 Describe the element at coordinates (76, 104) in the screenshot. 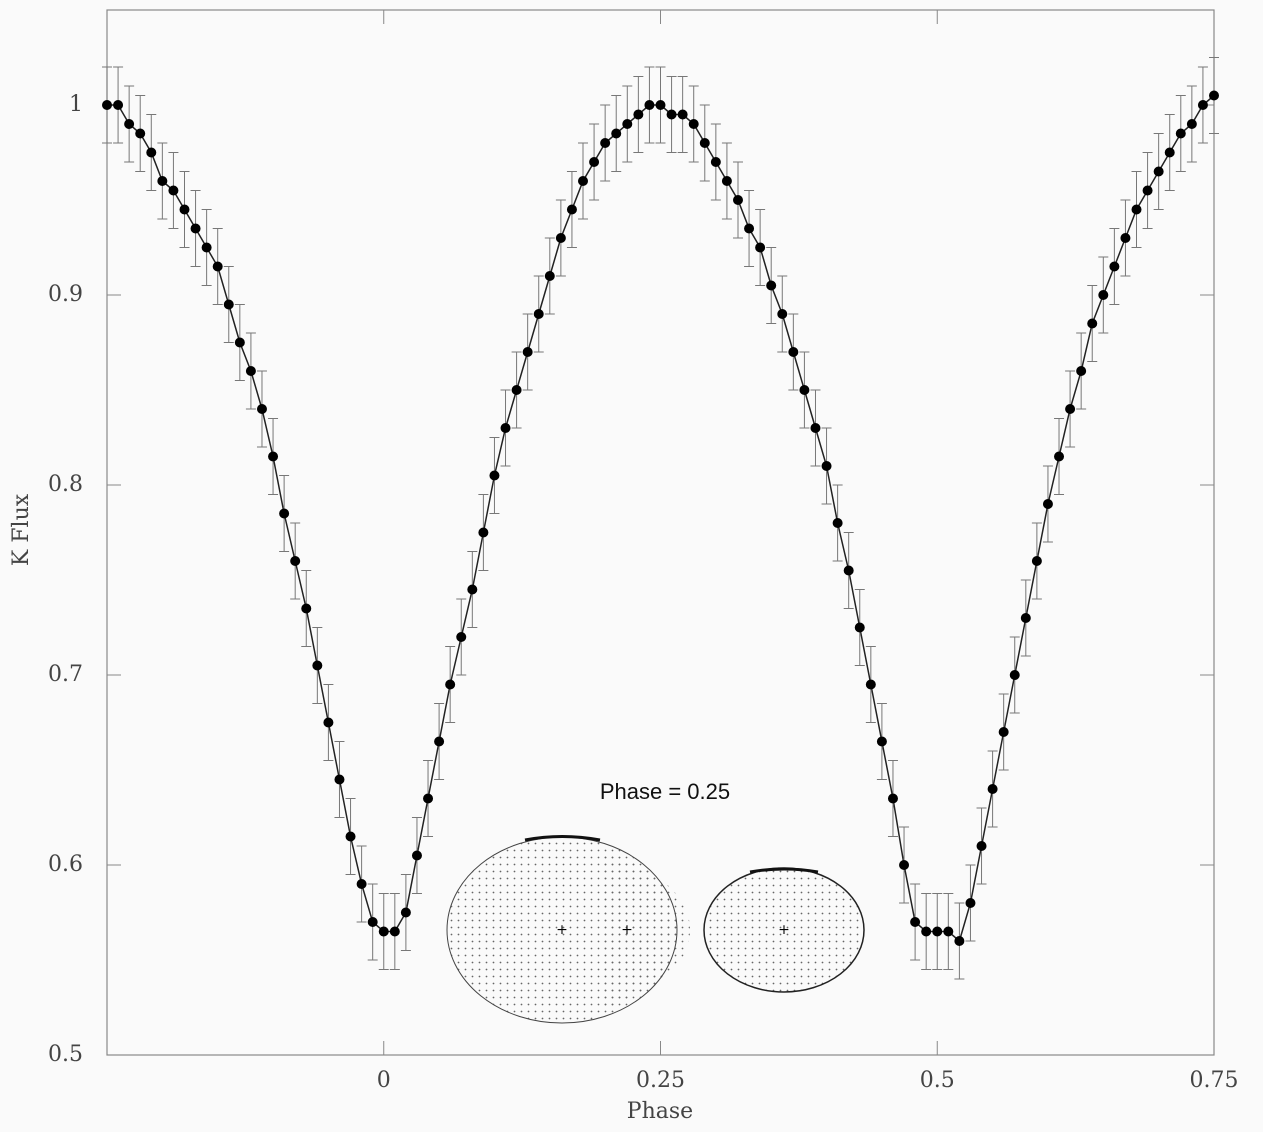

I see `y-tick-label: 1` at that location.